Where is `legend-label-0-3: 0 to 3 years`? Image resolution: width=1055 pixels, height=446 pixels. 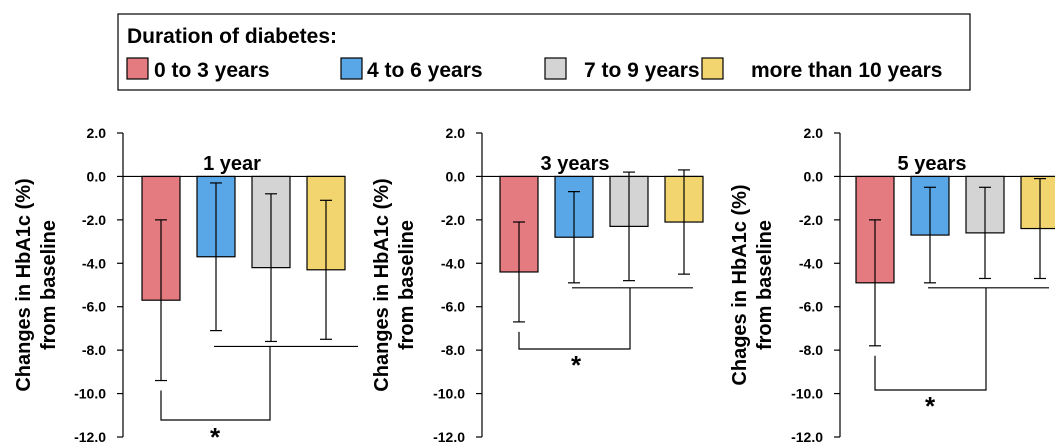
legend-label-0-3: 0 to 3 years is located at coordinates (212, 70).